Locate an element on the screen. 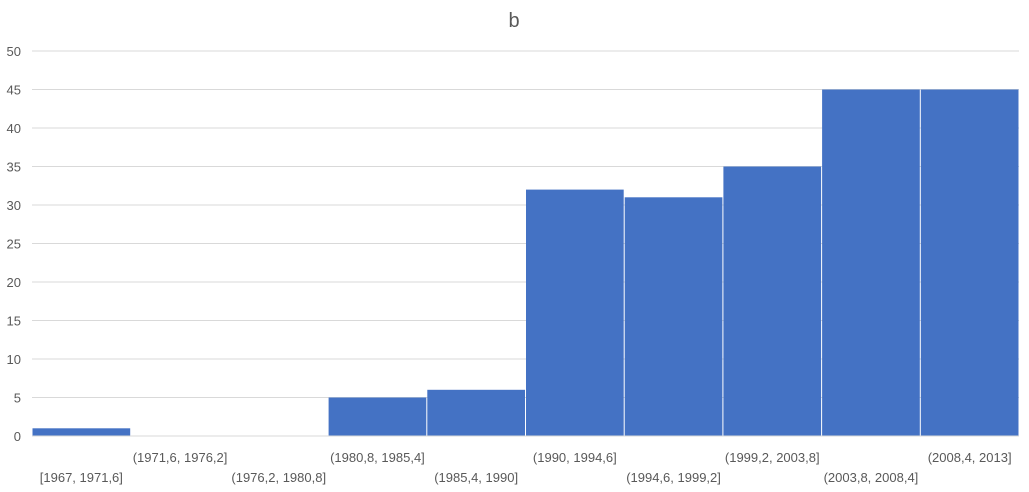 Image resolution: width=1029 pixels, height=492 pixels. x-tick-label: (1976,2, 1980,8] is located at coordinates (278, 477).